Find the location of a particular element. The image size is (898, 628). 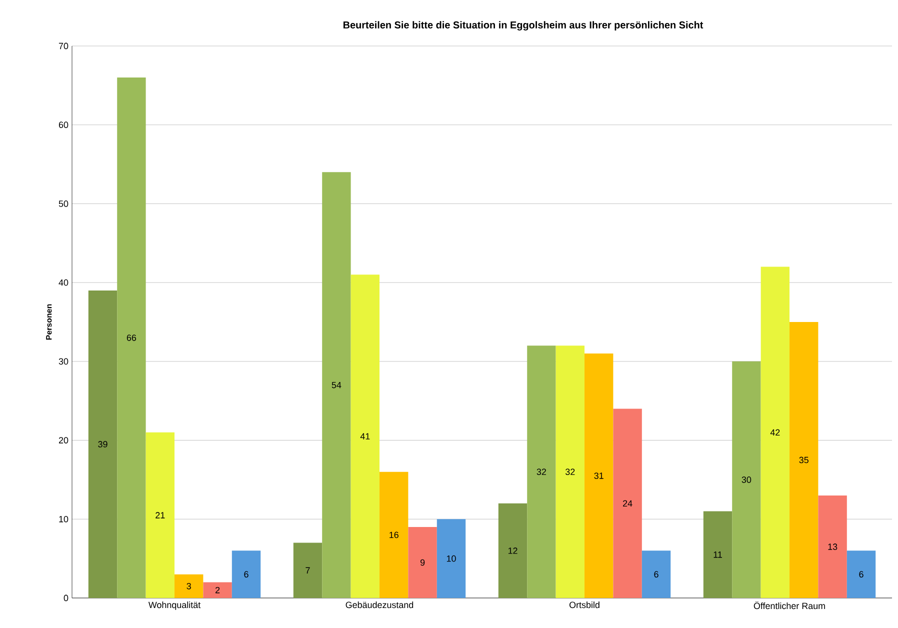

data-label: 11 is located at coordinates (718, 555).